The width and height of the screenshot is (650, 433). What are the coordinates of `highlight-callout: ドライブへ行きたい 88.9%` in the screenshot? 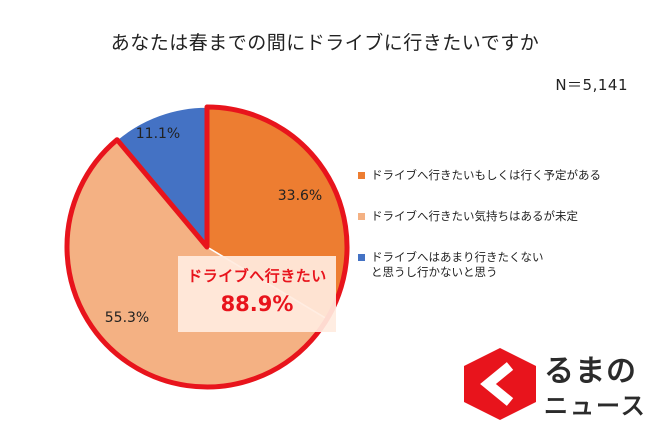 It's located at (257, 294).